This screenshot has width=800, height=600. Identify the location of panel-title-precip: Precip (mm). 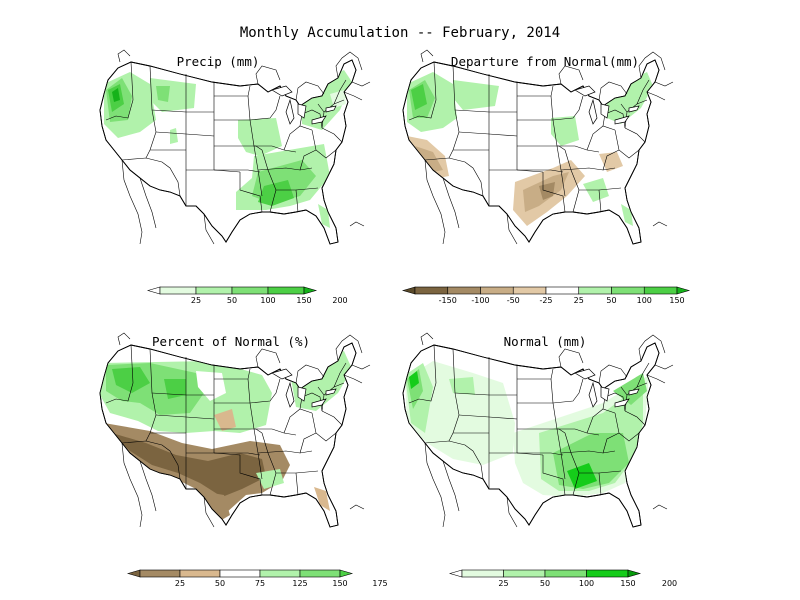
(218, 61).